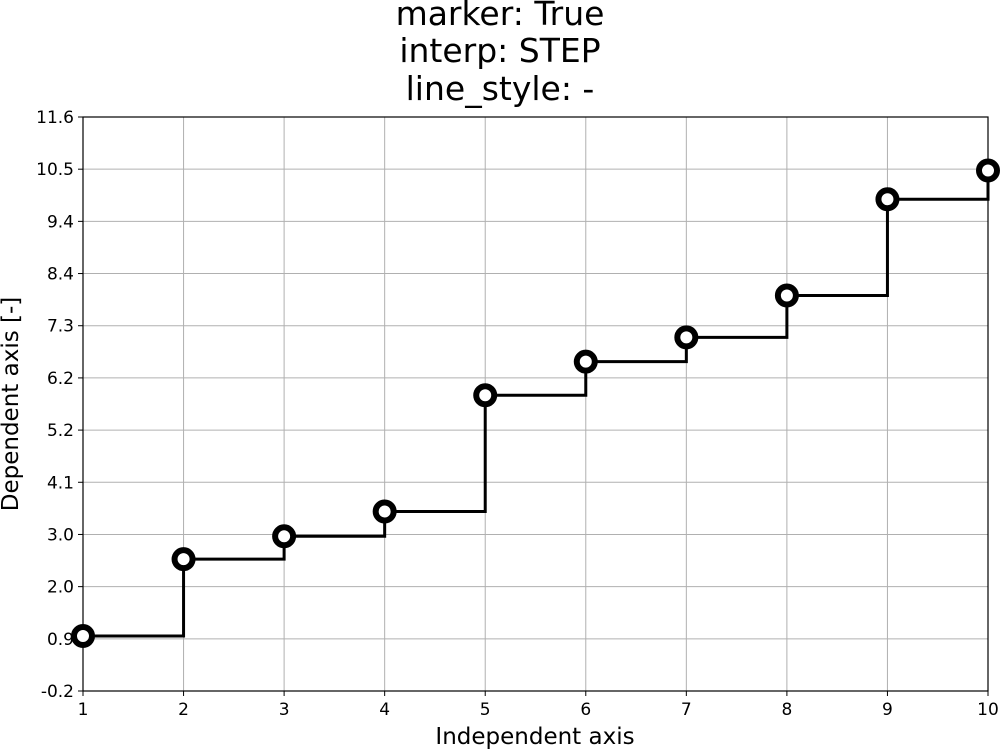 Image resolution: width=1000 pixels, height=750 pixels. I want to click on title-line-1: marker: True, so click(500, 16).